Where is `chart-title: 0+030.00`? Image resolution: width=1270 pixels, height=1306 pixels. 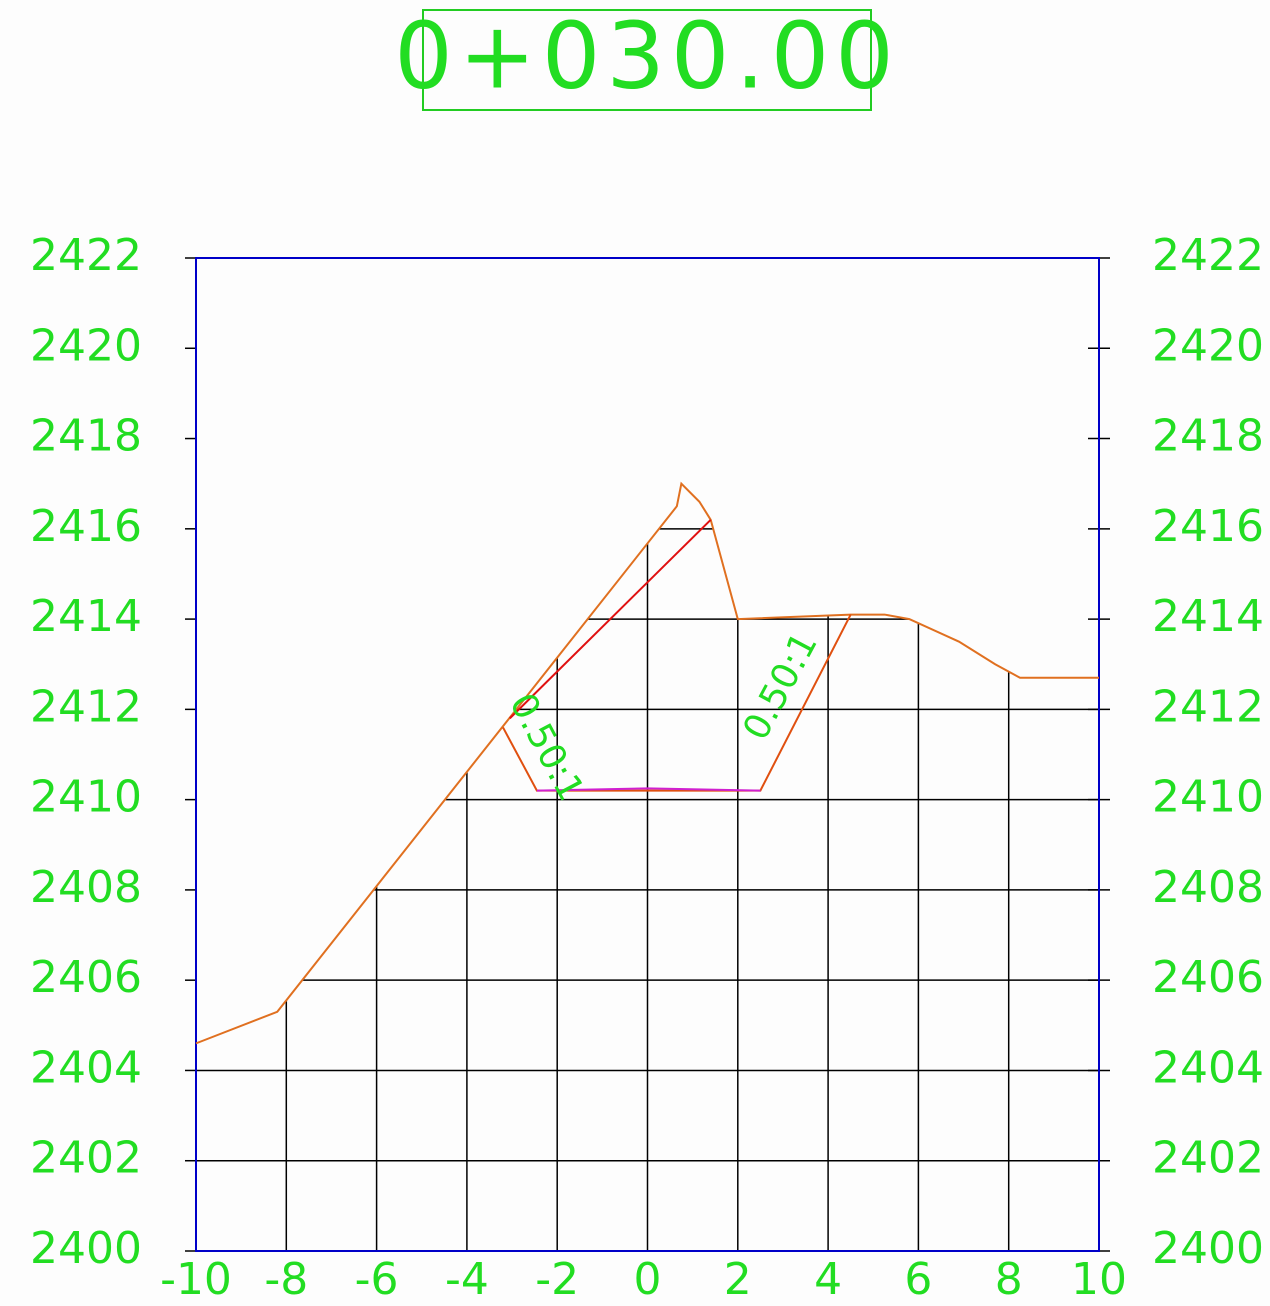 chart-title: 0+030.00 is located at coordinates (647, 55).